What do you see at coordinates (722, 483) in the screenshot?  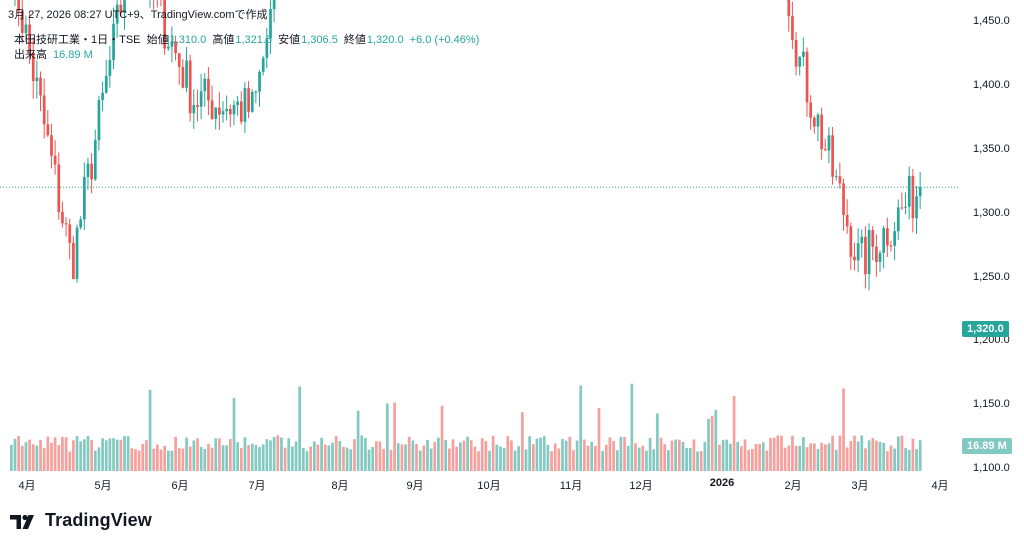 I see `time-tick-label: 2026` at bounding box center [722, 483].